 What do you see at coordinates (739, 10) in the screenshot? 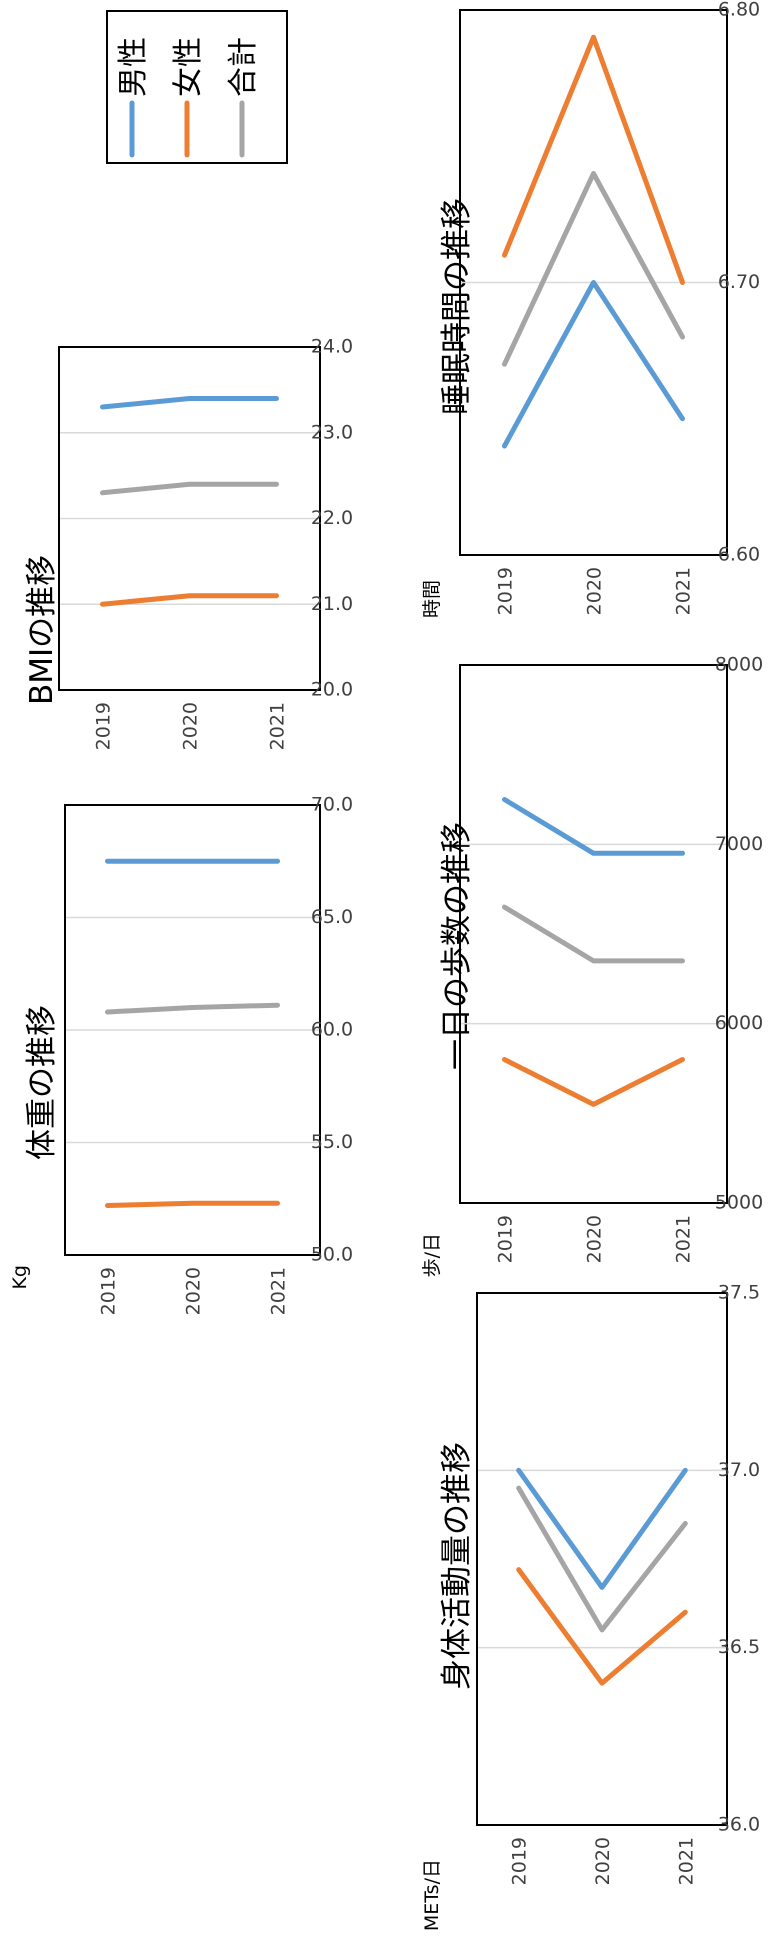
I see `value-tick-label: 6.80` at bounding box center [739, 10].